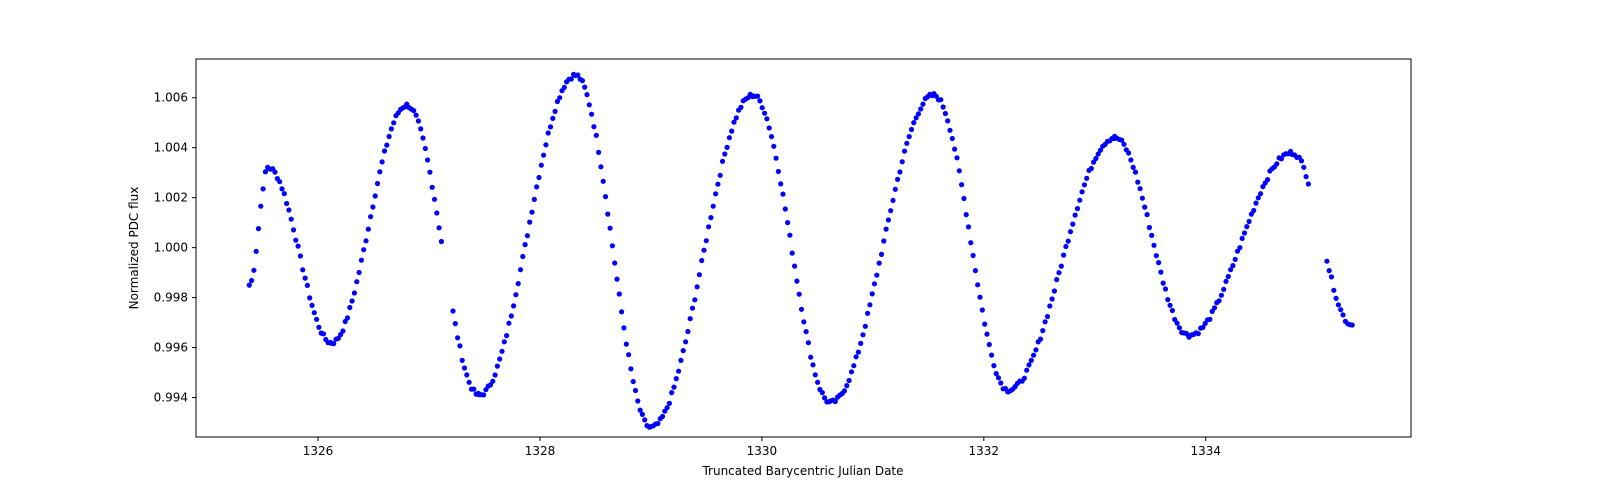 This screenshot has width=1600, height=500. What do you see at coordinates (984, 451) in the screenshot?
I see `x-tick-label: 1332` at bounding box center [984, 451].